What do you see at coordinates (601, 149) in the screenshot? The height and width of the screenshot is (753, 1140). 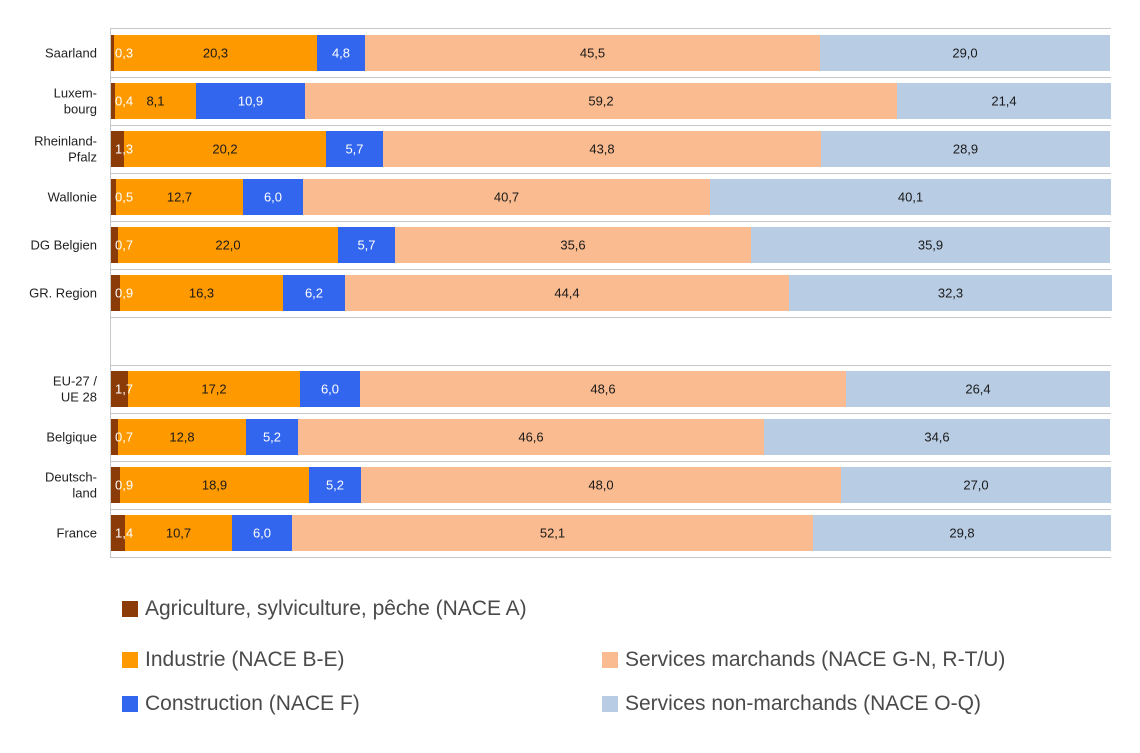 I see `data-label: 43,8` at bounding box center [601, 149].